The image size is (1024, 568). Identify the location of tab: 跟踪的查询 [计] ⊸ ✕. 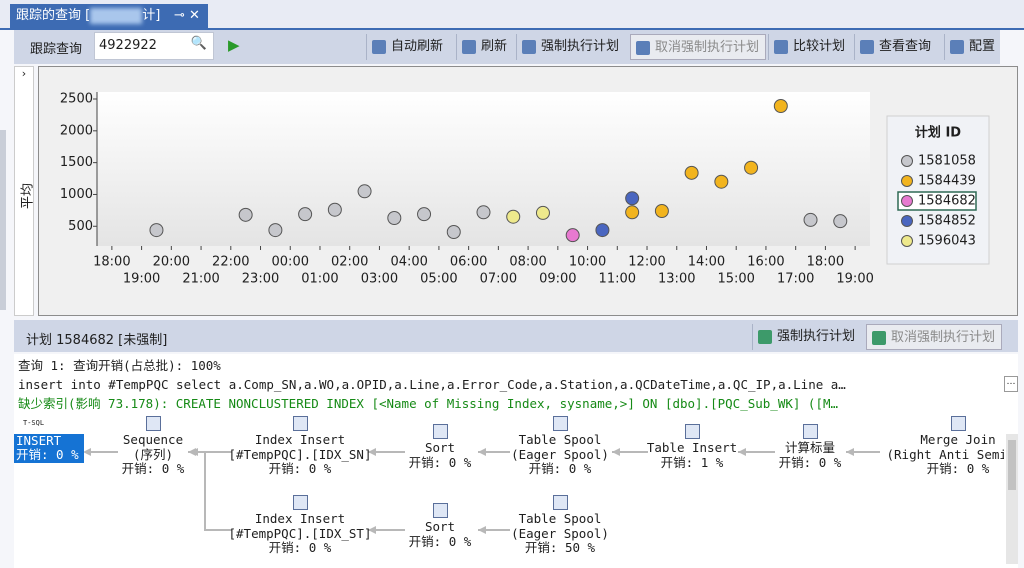
(109, 16).